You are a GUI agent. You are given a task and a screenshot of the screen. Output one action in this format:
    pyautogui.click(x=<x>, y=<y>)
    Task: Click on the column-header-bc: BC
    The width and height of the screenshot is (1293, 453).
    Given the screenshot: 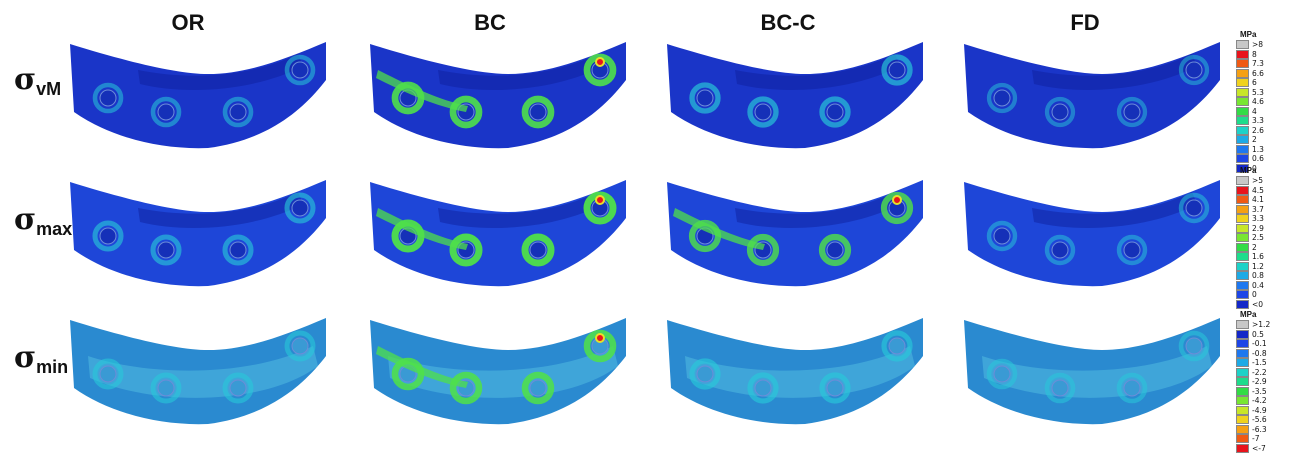 What is the action you would take?
    pyautogui.click(x=490, y=23)
    